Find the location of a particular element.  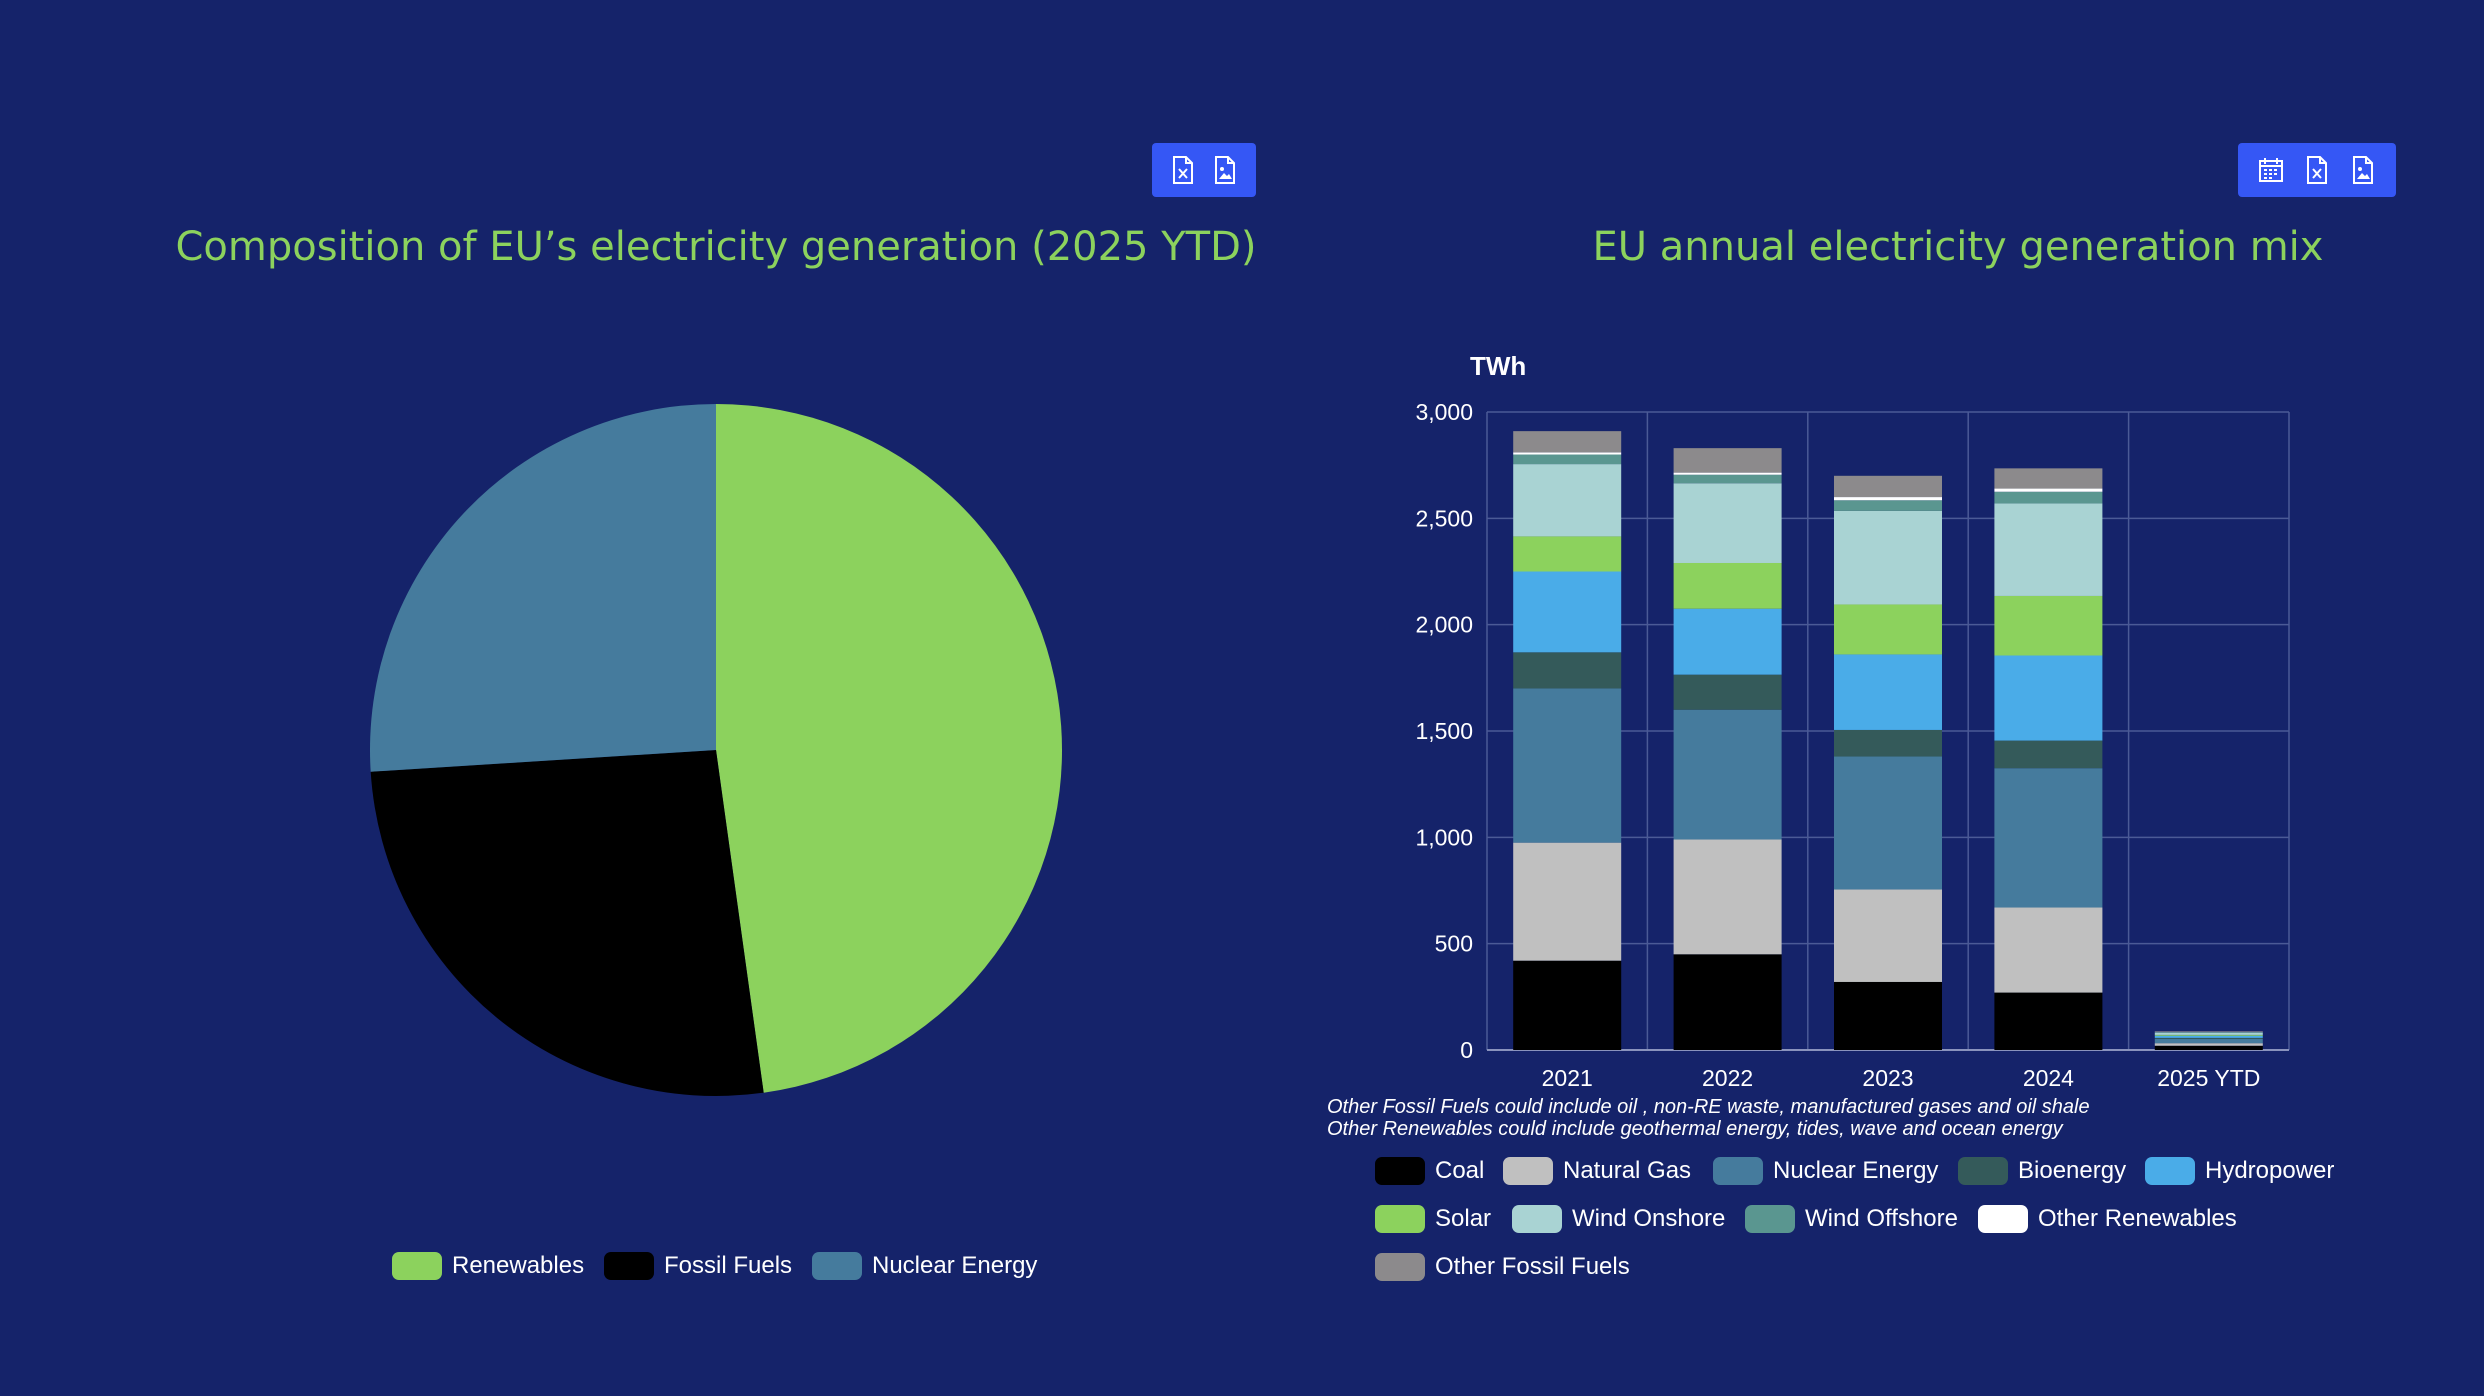

legend-item-wind-offshore: Wind Offshore is located at coordinates (1851, 1219).